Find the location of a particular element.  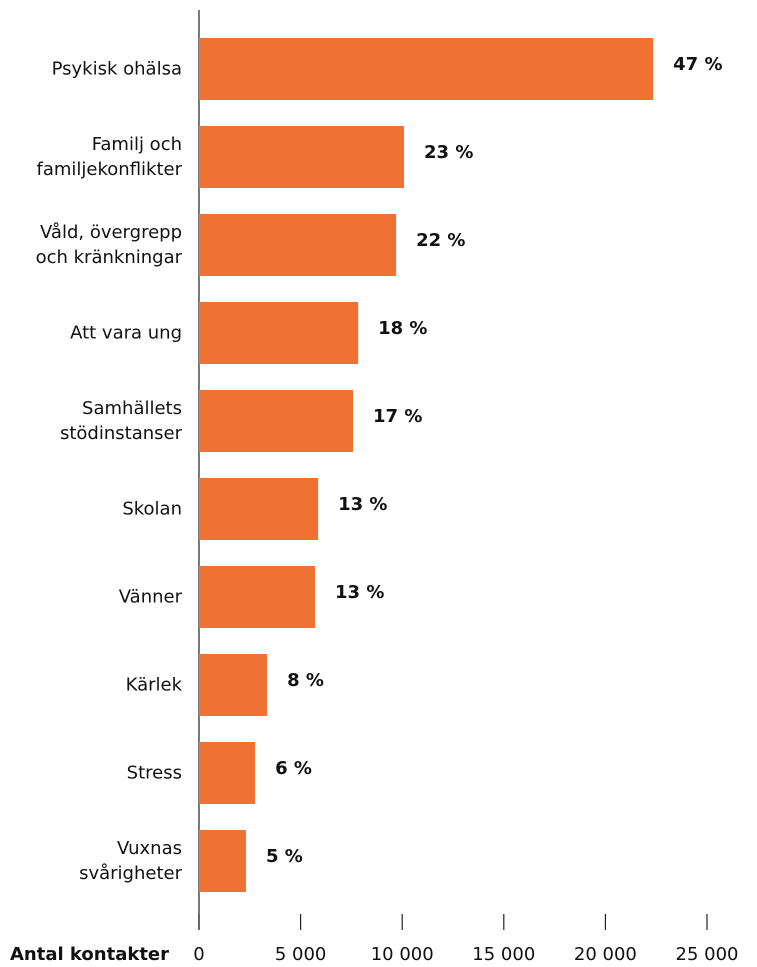

category-label: Familj och familjekonflikter is located at coordinates (109, 157).